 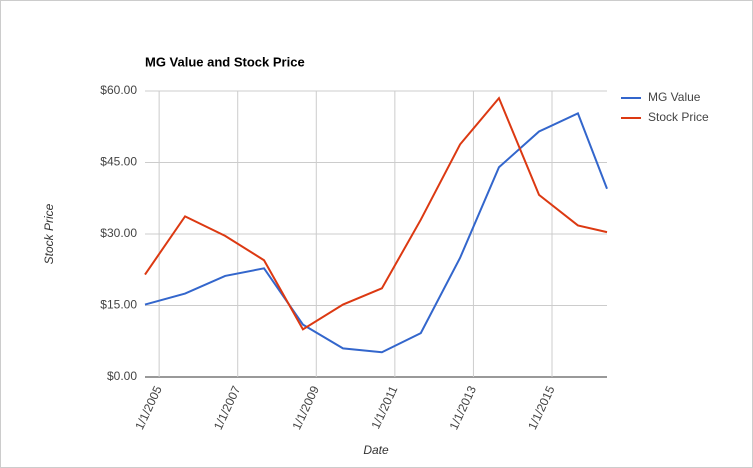 I want to click on legend-label: MG Value, so click(x=674, y=97).